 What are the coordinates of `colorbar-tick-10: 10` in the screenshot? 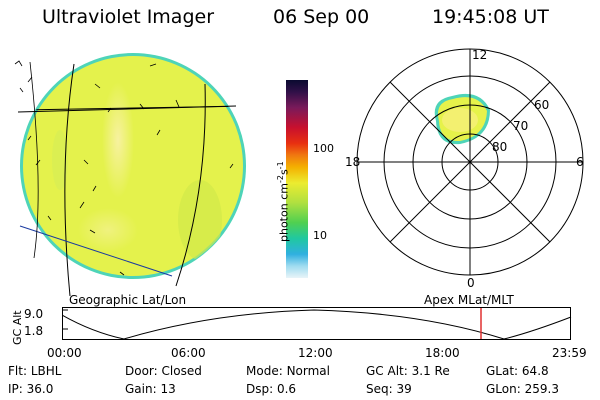 It's located at (320, 235).